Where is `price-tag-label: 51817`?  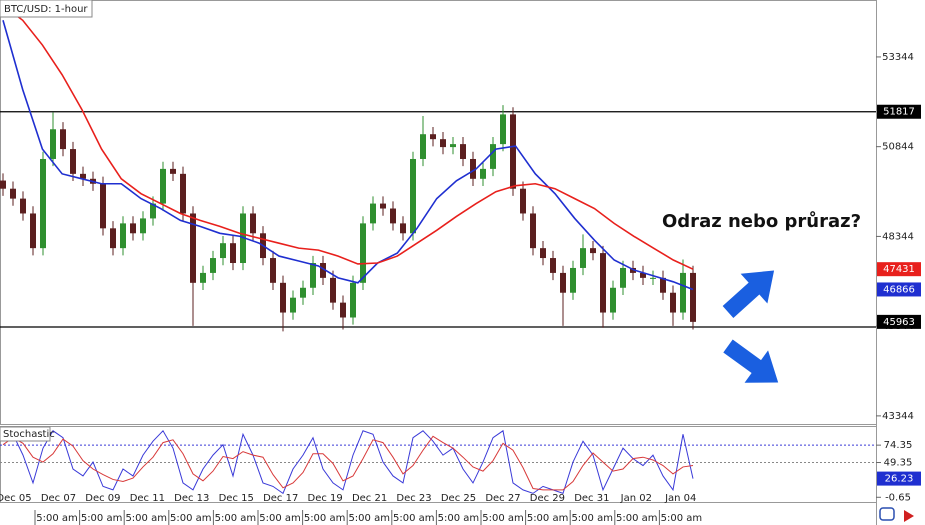
price-tag-label: 51817 is located at coordinates (899, 112).